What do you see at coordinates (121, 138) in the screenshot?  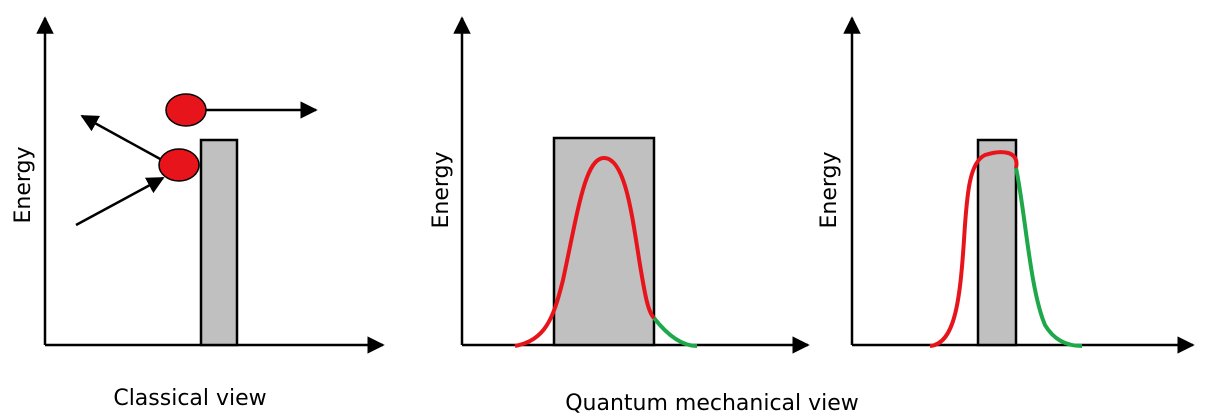 I see `reflected-arrow` at bounding box center [121, 138].